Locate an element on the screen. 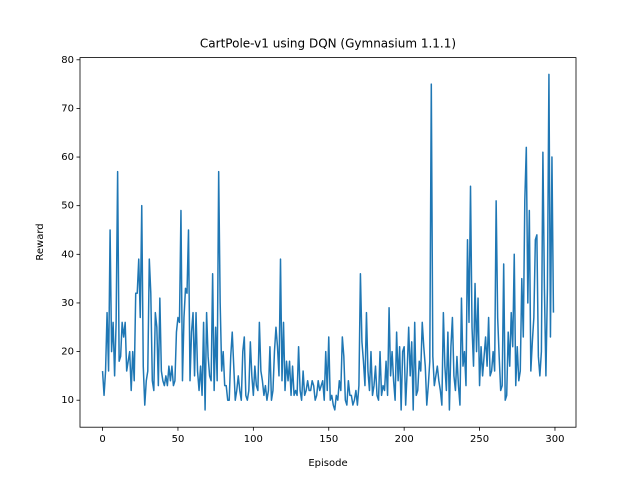  y-tick-label: 60 is located at coordinates (67, 157).